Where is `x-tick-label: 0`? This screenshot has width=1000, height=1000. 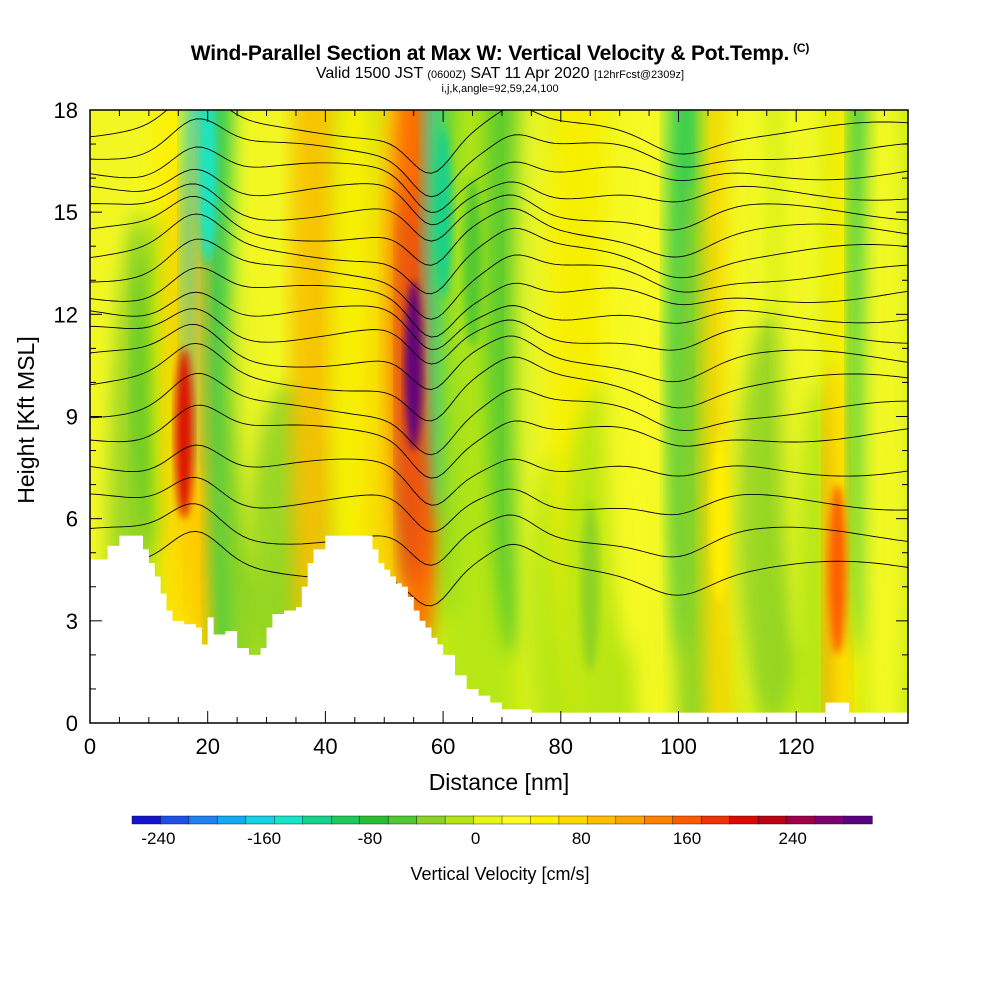 x-tick-label: 0 is located at coordinates (90, 746).